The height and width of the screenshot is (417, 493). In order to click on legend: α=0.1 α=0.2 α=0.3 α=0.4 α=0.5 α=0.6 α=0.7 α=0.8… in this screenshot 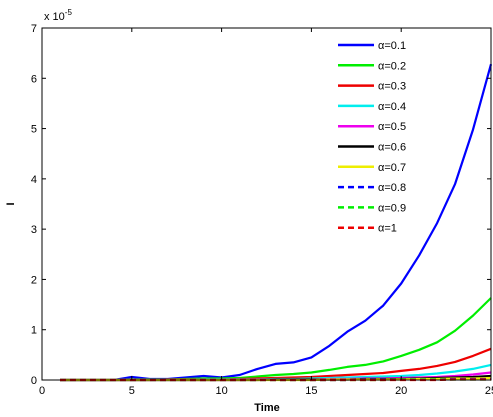, I will do `click(372, 137)`.